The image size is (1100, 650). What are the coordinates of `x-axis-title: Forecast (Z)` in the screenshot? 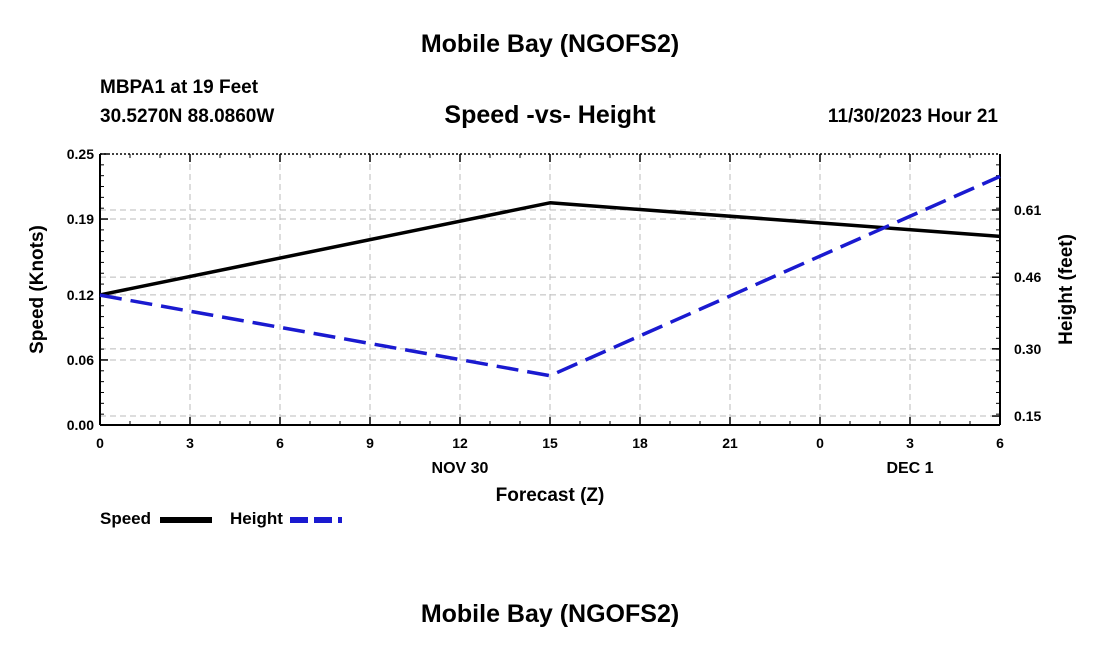 It's located at (550, 495).